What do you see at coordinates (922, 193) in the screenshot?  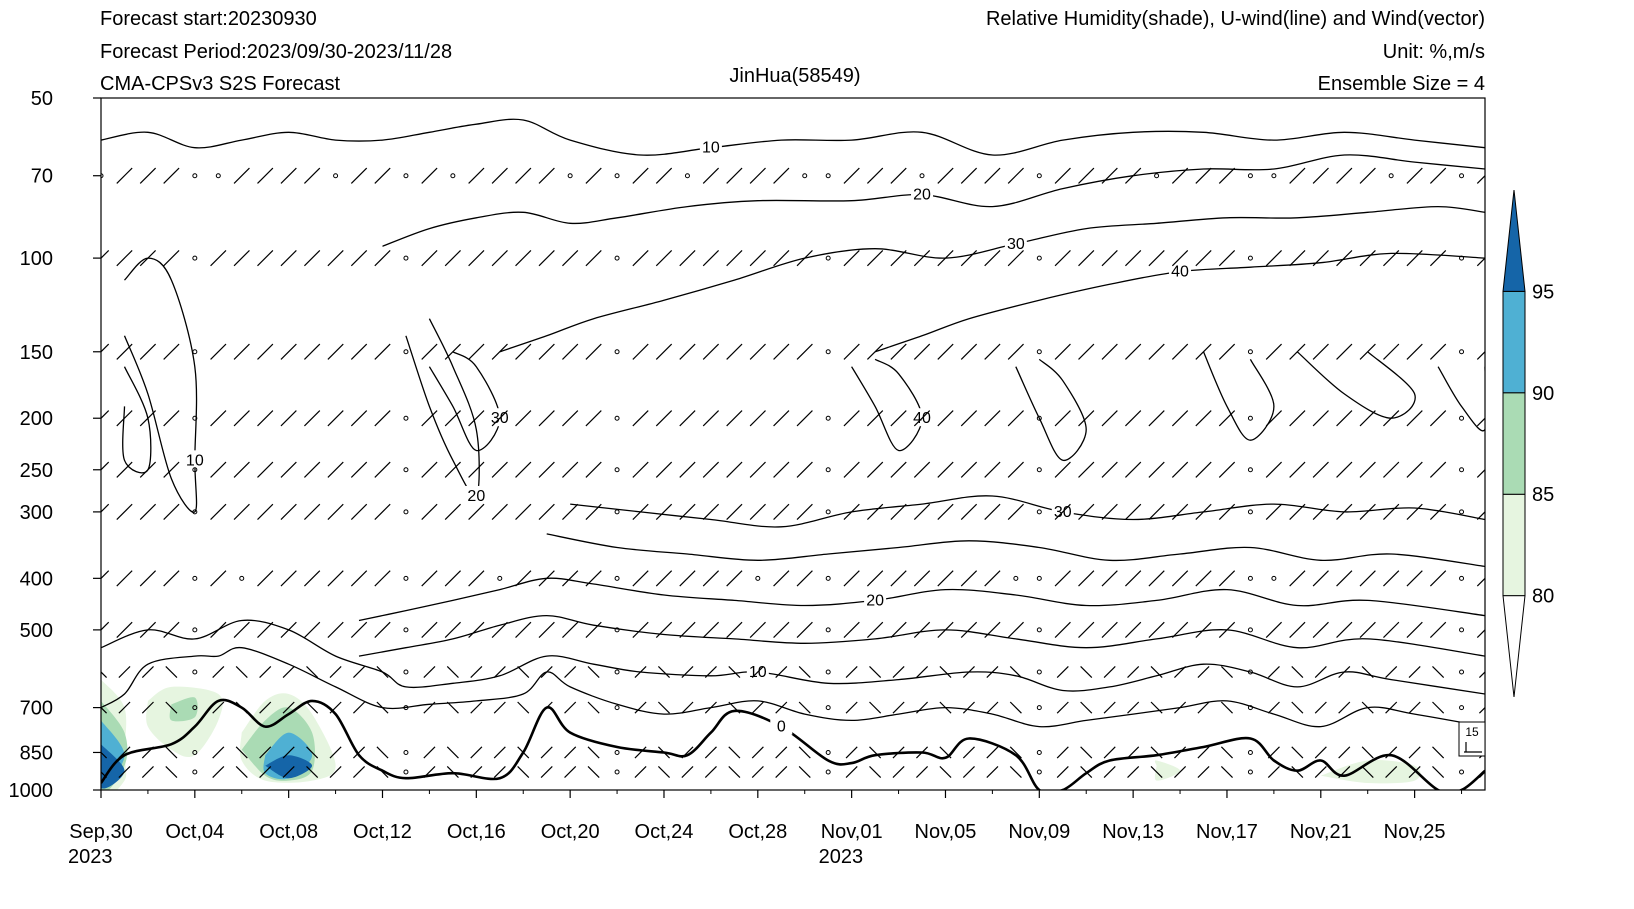 I see `contour-label-bg` at bounding box center [922, 193].